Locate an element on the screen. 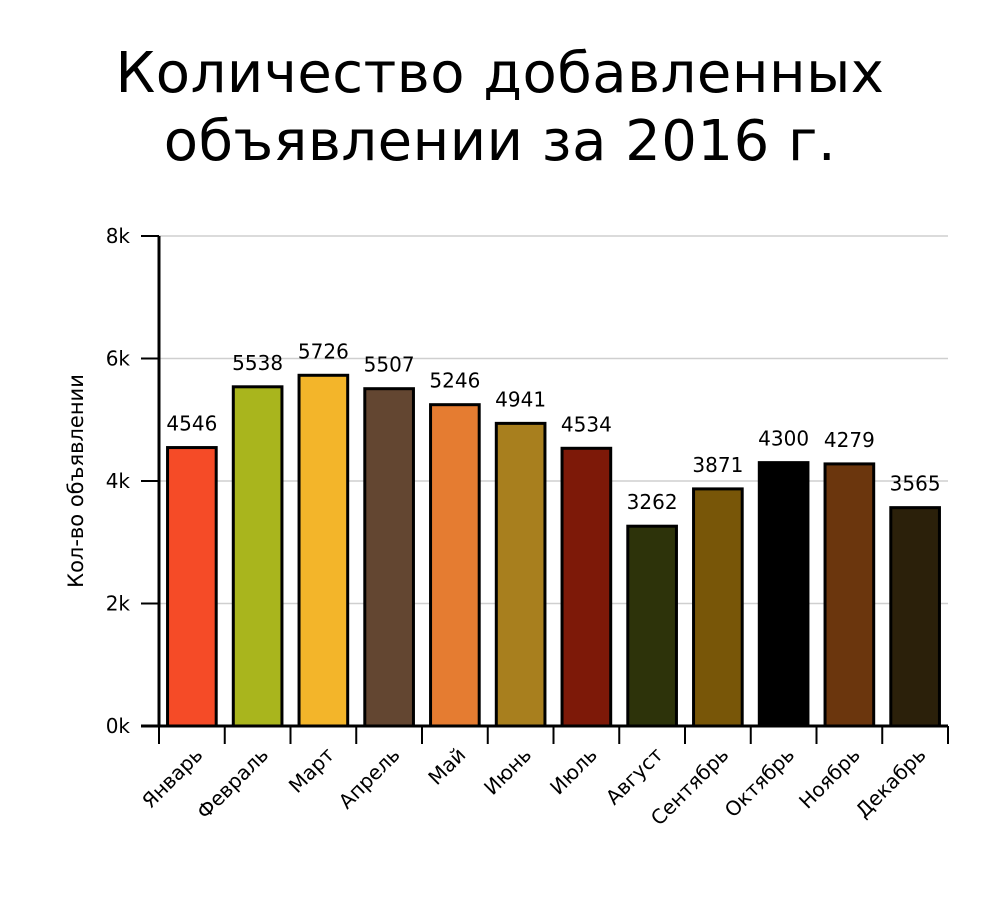 Image resolution: width=1000 pixels, height=900 pixels. bar-Январь is located at coordinates (192, 587).